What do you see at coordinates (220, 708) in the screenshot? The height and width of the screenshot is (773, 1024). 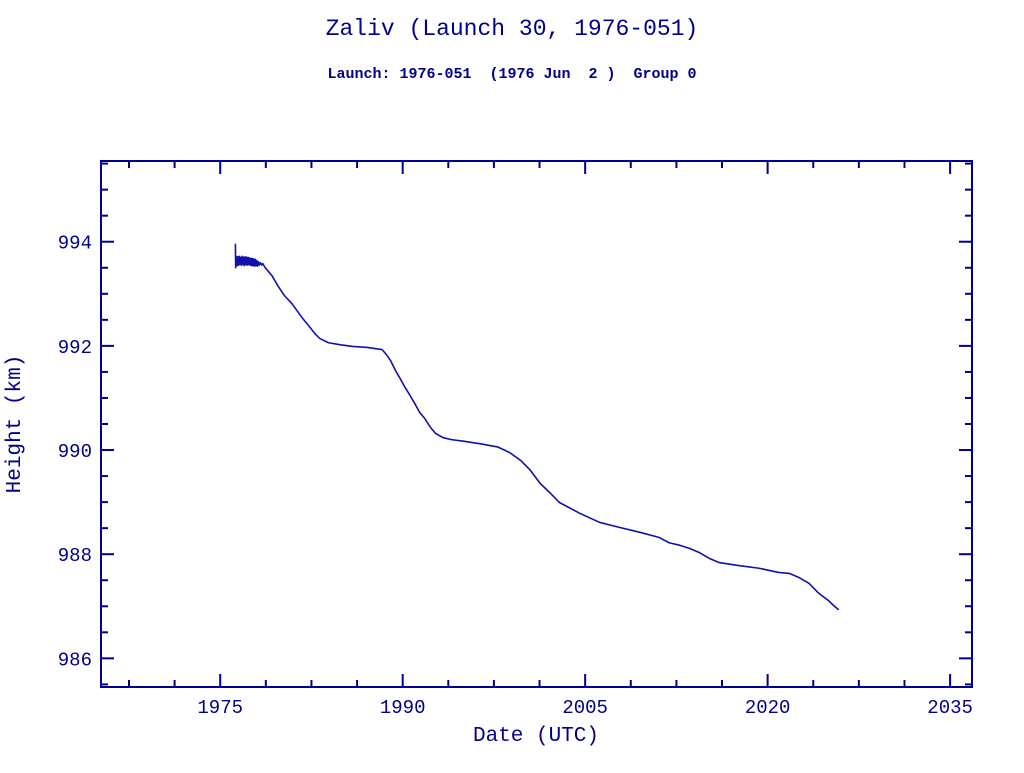 I see `x-tick-label: 1975` at bounding box center [220, 708].